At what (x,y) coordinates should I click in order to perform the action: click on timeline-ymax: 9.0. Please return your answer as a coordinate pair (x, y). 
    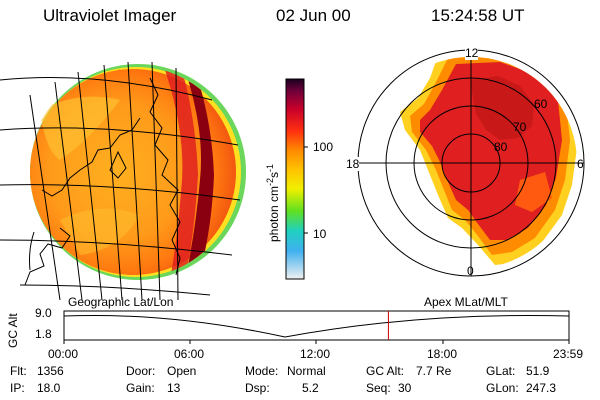
    Looking at the image, I should click on (43, 313).